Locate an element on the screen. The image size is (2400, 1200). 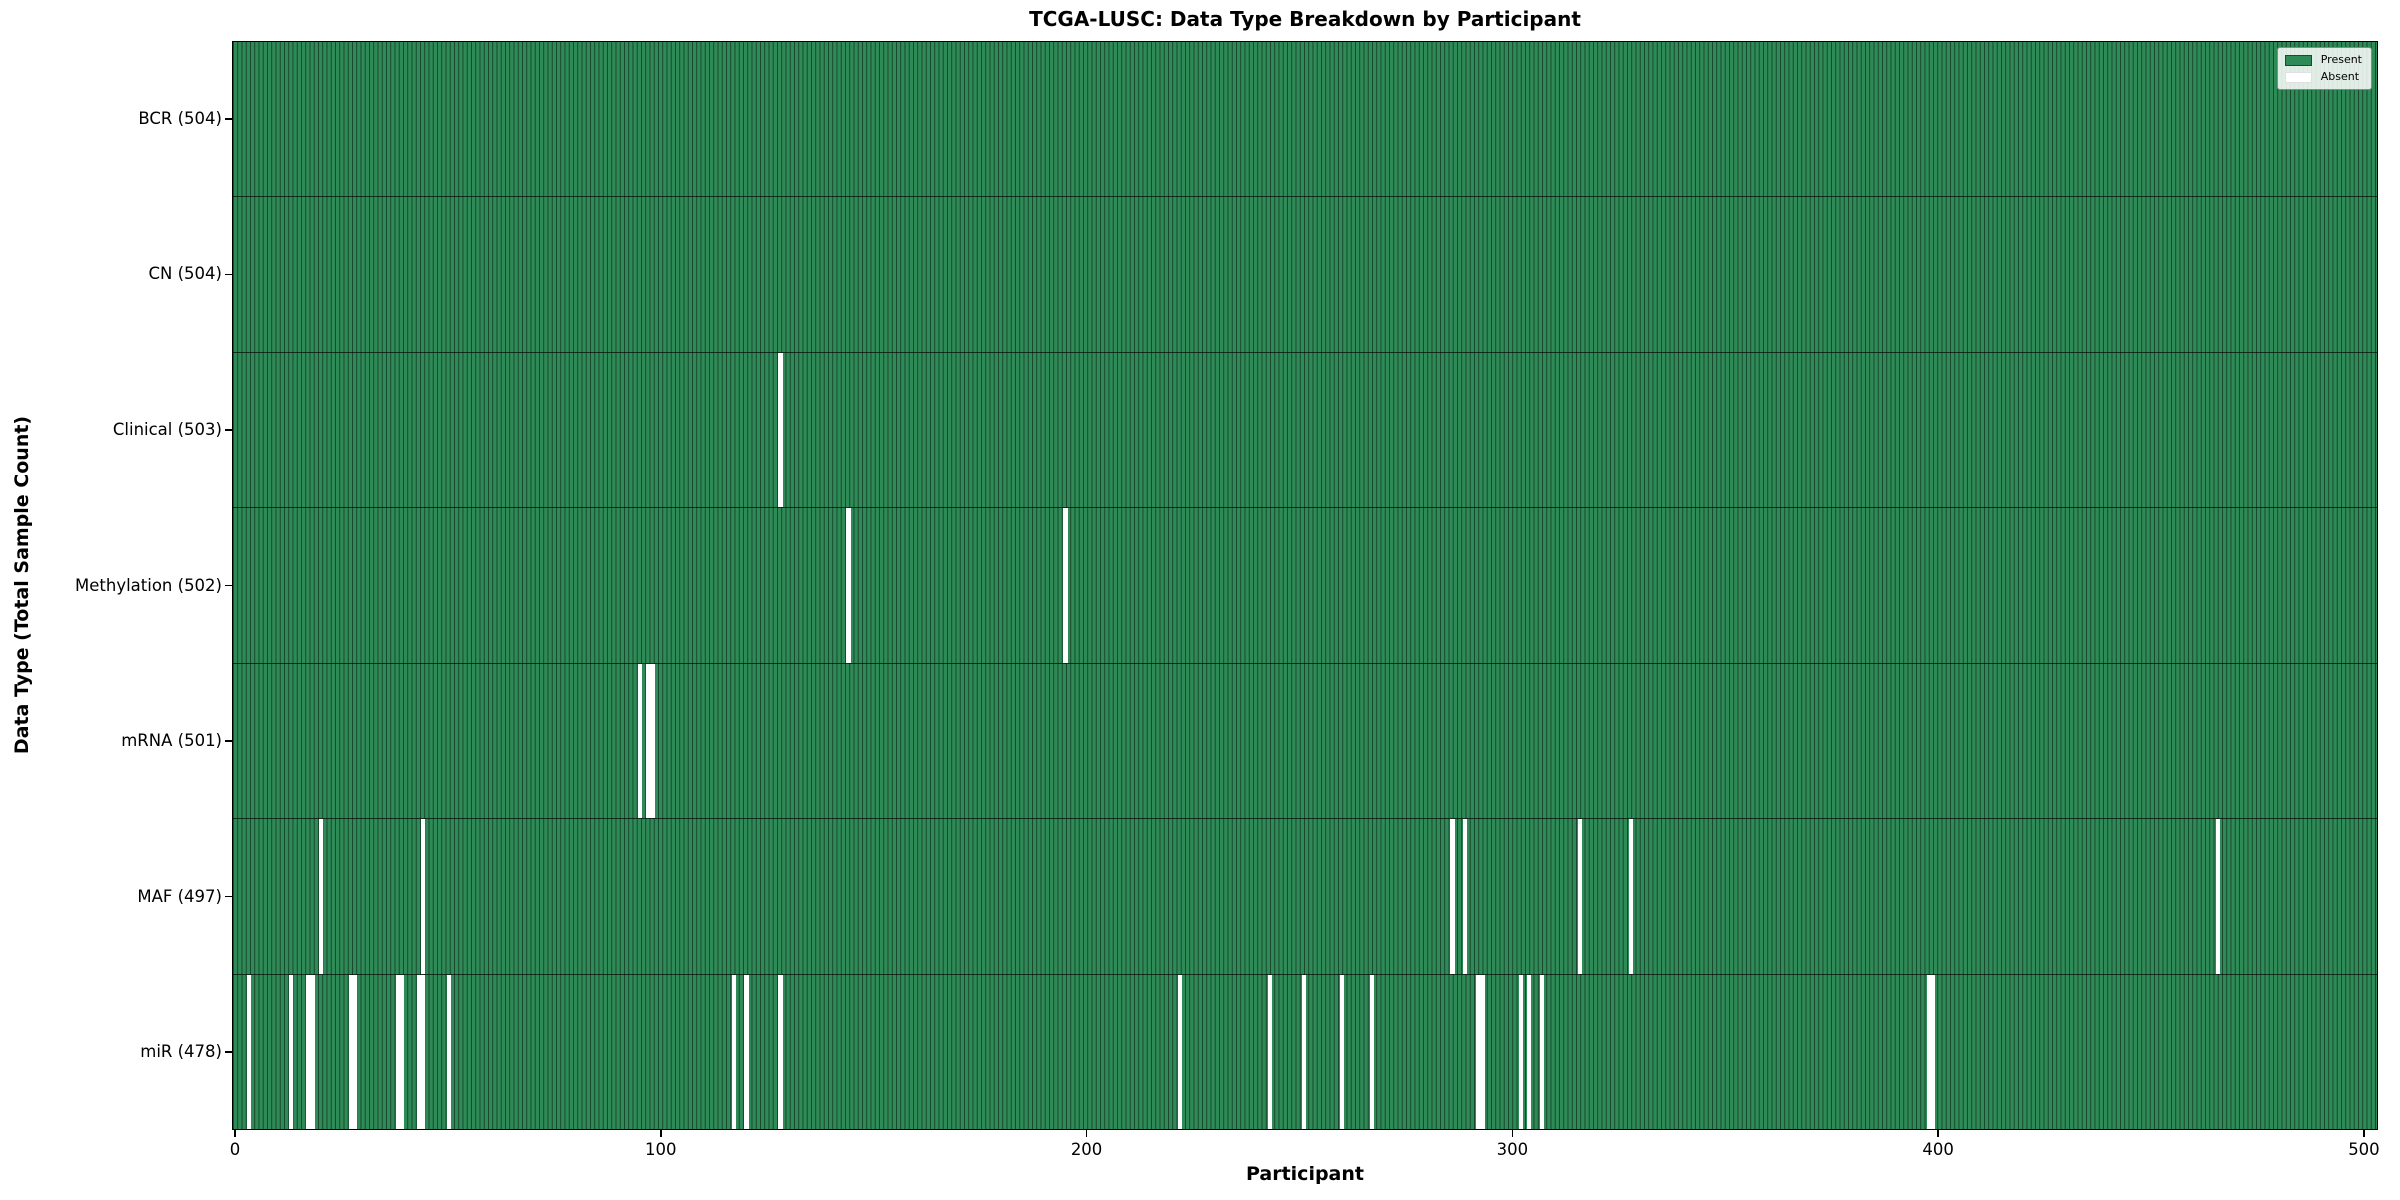
x-tick-label-300: 300 is located at coordinates (1512, 1149).